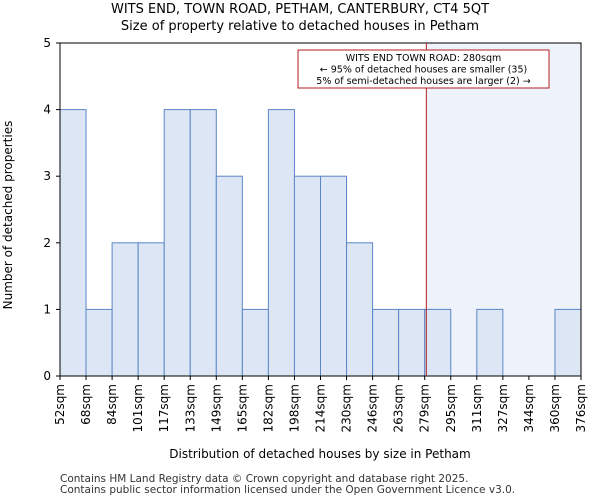  What do you see at coordinates (8, 215) in the screenshot?
I see `y-axis-label: Number of detached properties` at bounding box center [8, 215].